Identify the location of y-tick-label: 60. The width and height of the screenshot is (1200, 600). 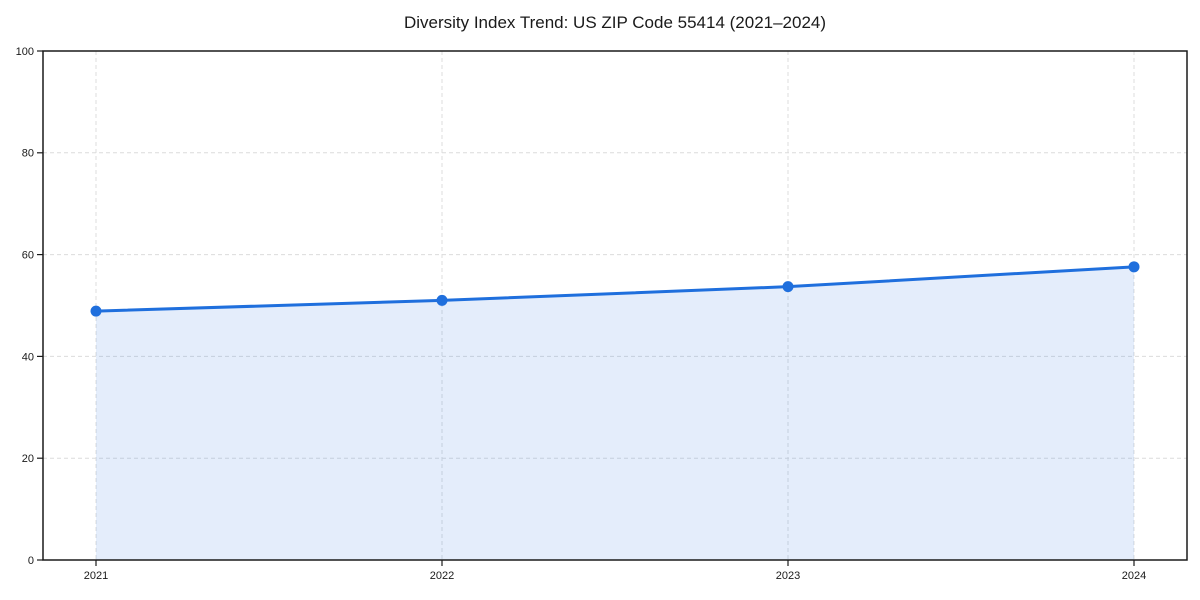
(28, 255).